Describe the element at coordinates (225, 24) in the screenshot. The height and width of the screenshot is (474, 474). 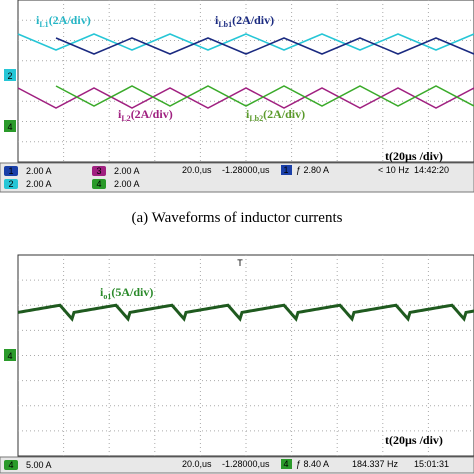
I see `label-subscript: Lb1` at that location.